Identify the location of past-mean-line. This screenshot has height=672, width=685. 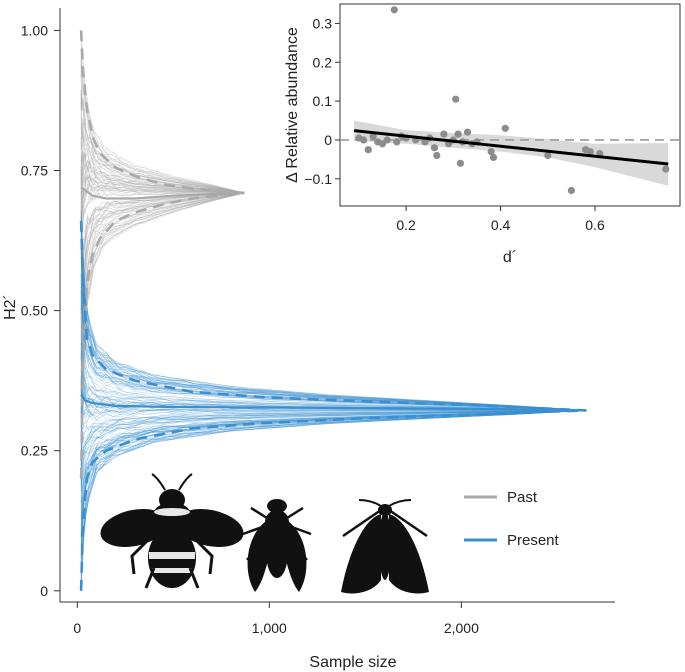
(162, 193).